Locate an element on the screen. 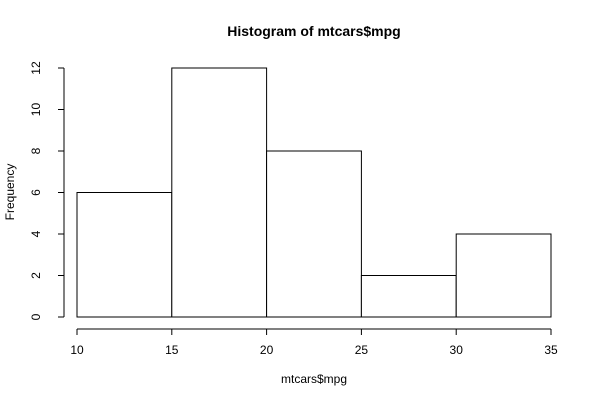 This screenshot has width=600, height=400. x-tick-label-25: 25 is located at coordinates (362, 350).